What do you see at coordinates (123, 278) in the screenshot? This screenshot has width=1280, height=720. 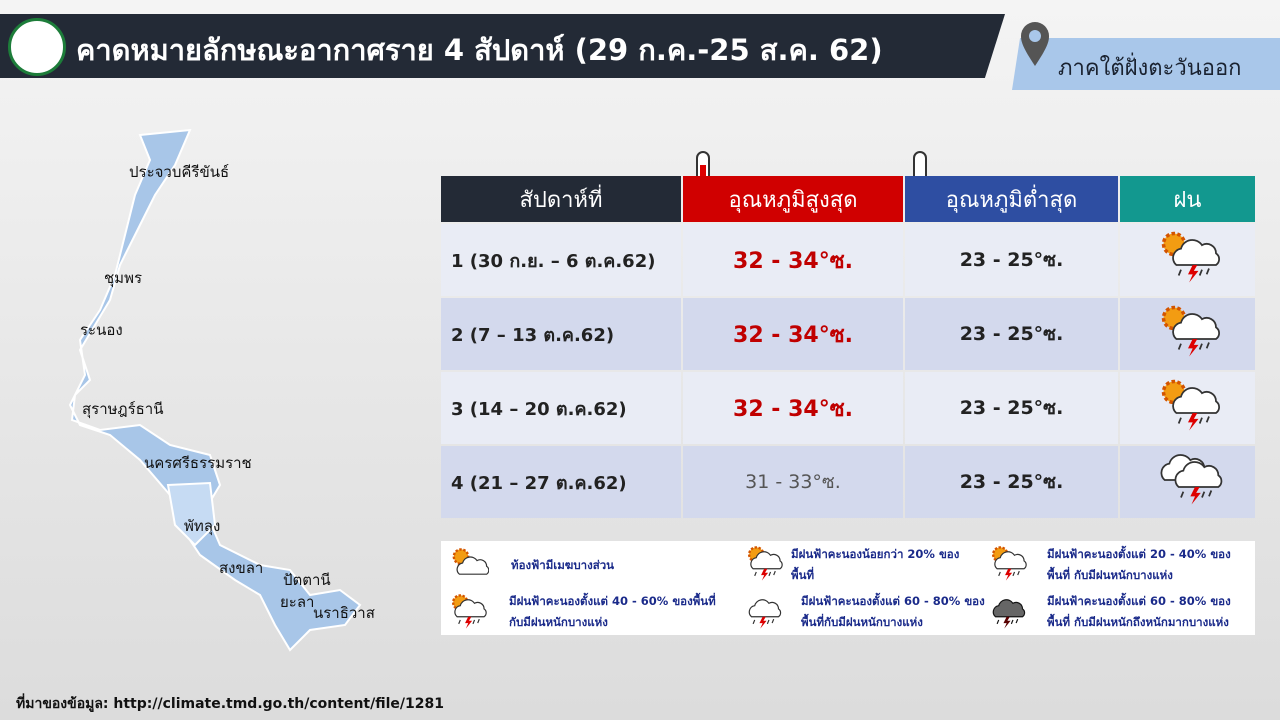 I see `province: ชุมพร` at bounding box center [123, 278].